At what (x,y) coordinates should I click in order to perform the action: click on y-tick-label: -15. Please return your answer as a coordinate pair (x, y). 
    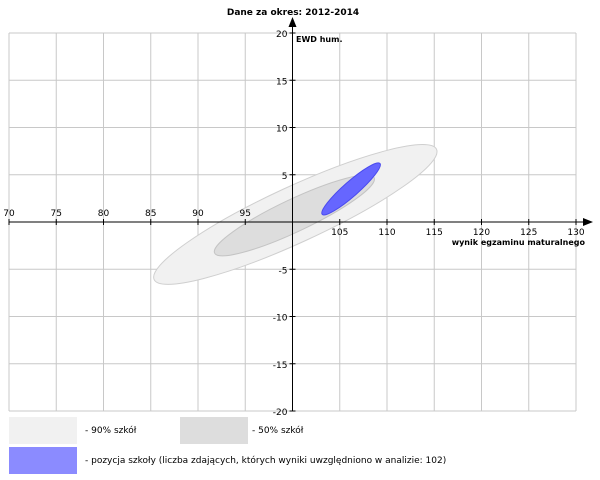
    Looking at the image, I should click on (280, 366).